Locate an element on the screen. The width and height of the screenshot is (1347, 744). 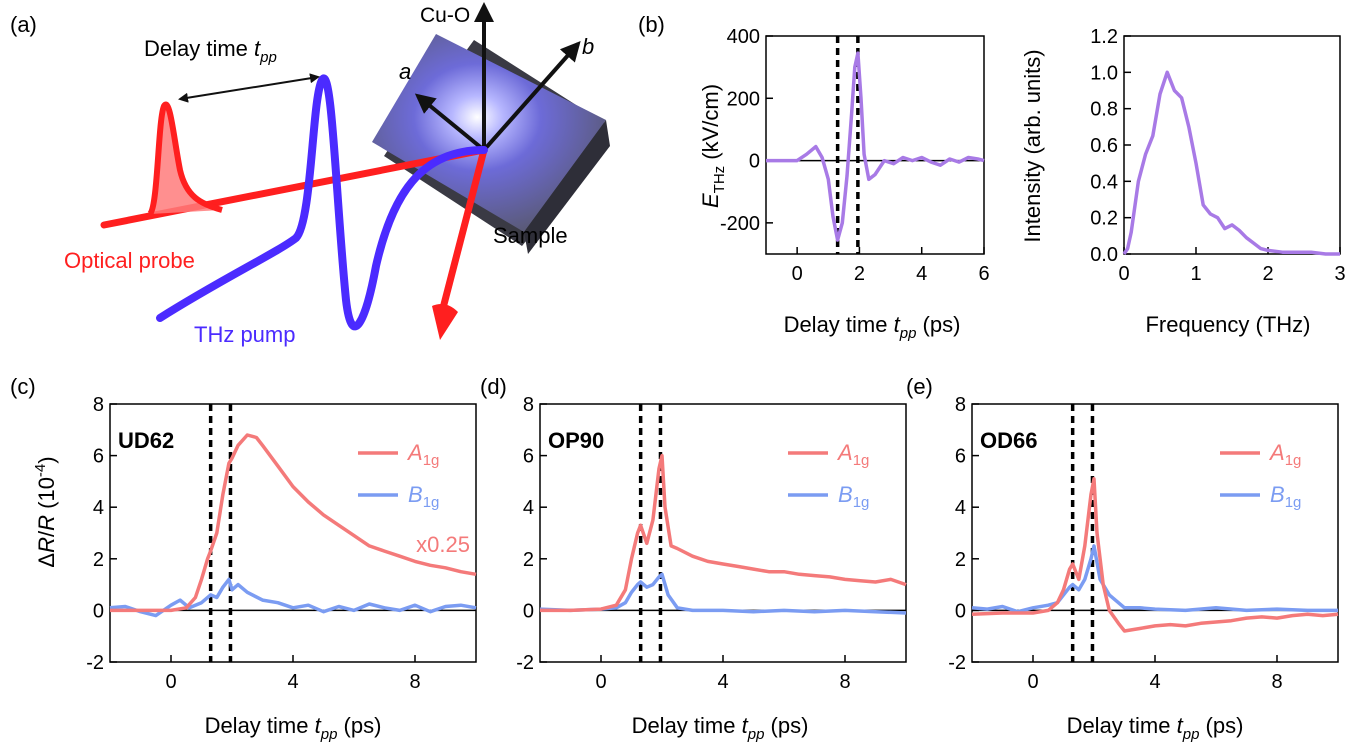
y-tick-label: 0.8 is located at coordinates (1104, 110).